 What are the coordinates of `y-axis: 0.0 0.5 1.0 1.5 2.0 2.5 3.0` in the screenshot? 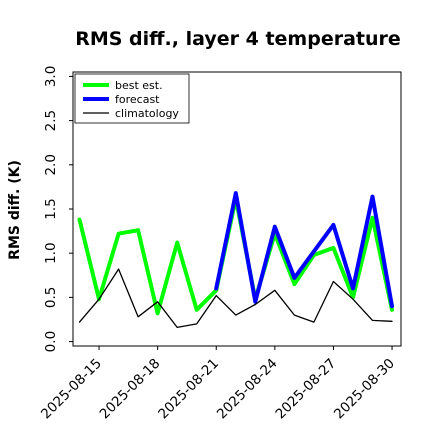 It's located at (58, 209).